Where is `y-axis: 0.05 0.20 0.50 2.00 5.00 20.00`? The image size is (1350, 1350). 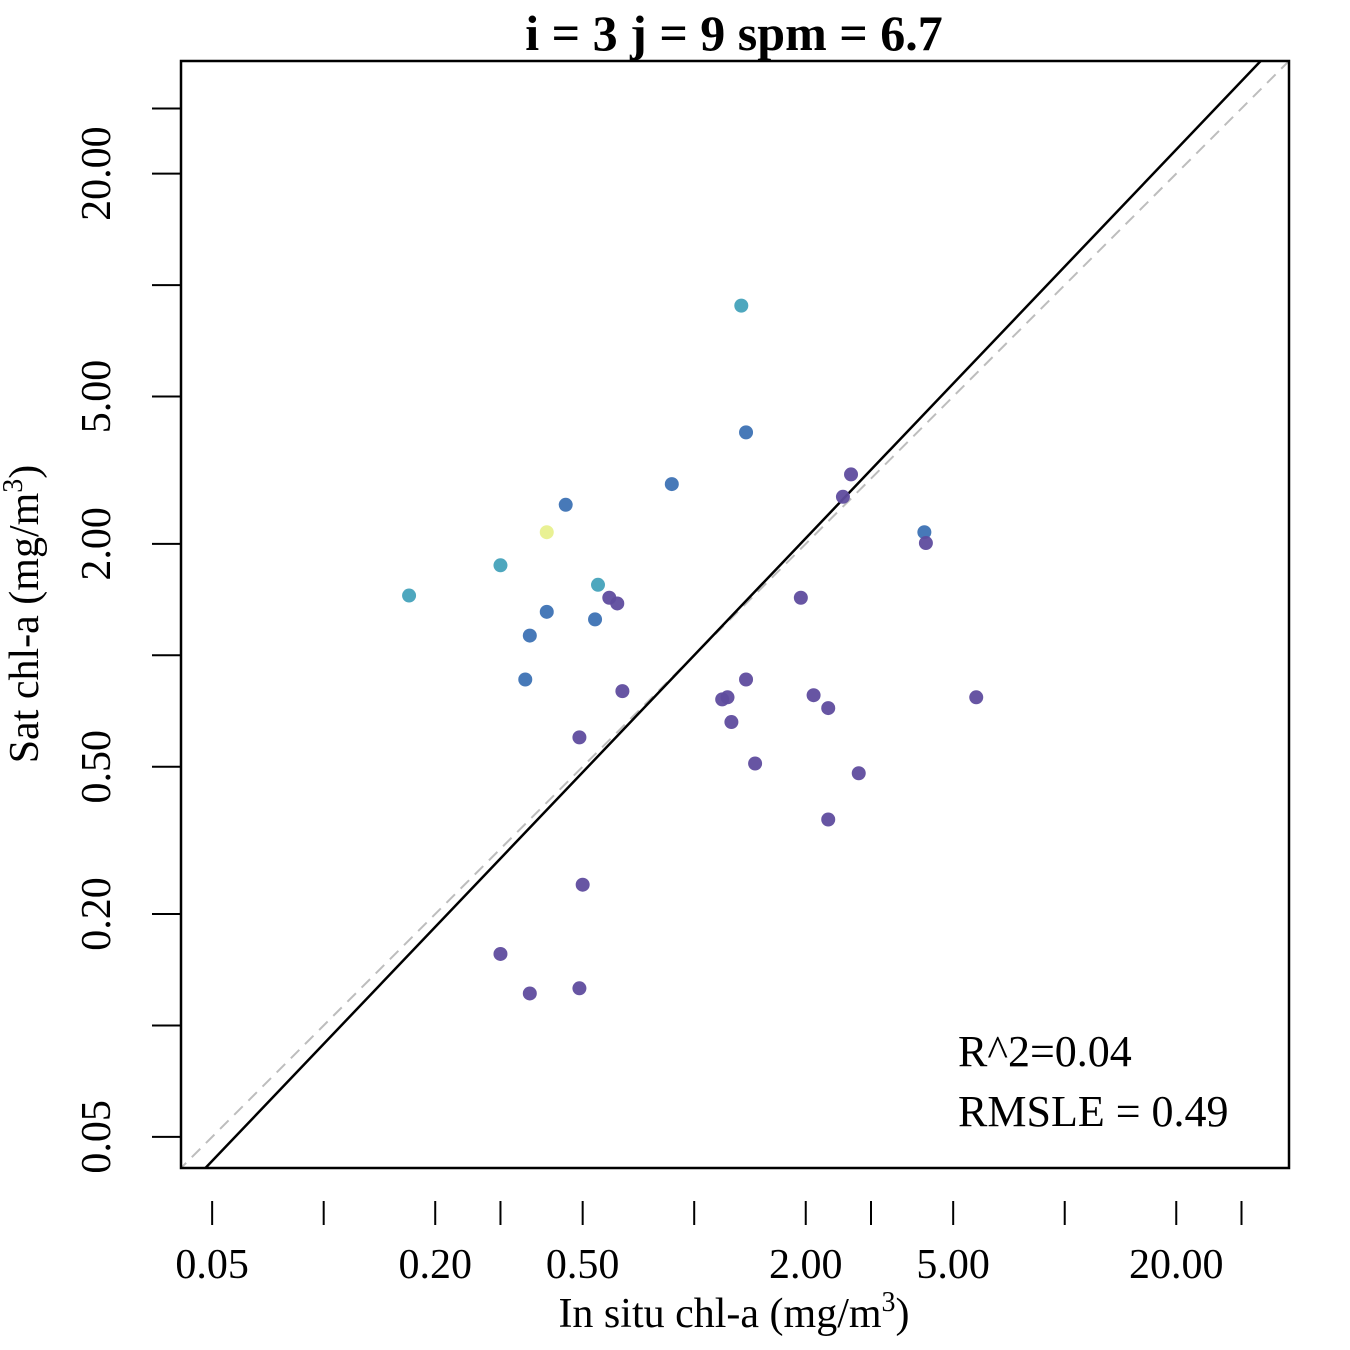
y-axis: 0.05 0.20 0.50 2.00 5.00 20.00 is located at coordinates (127, 640).